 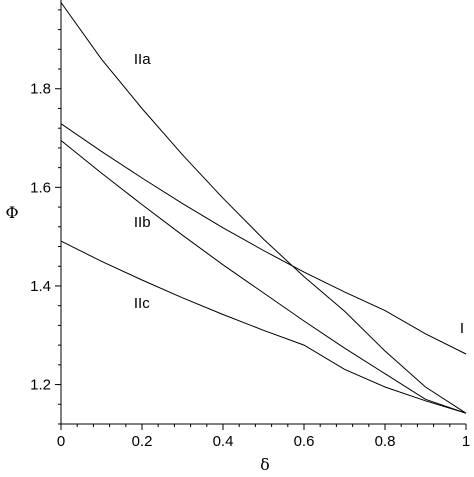 I want to click on x-tick-label: 0.6, so click(x=304, y=441).